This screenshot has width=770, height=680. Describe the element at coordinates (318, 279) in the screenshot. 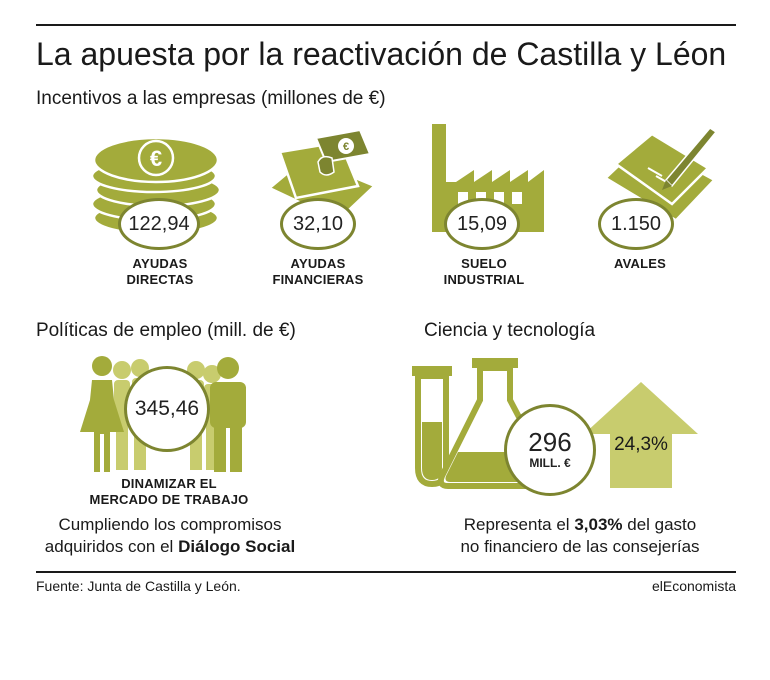

I see `category-label-line: FINANCIERAS` at that location.